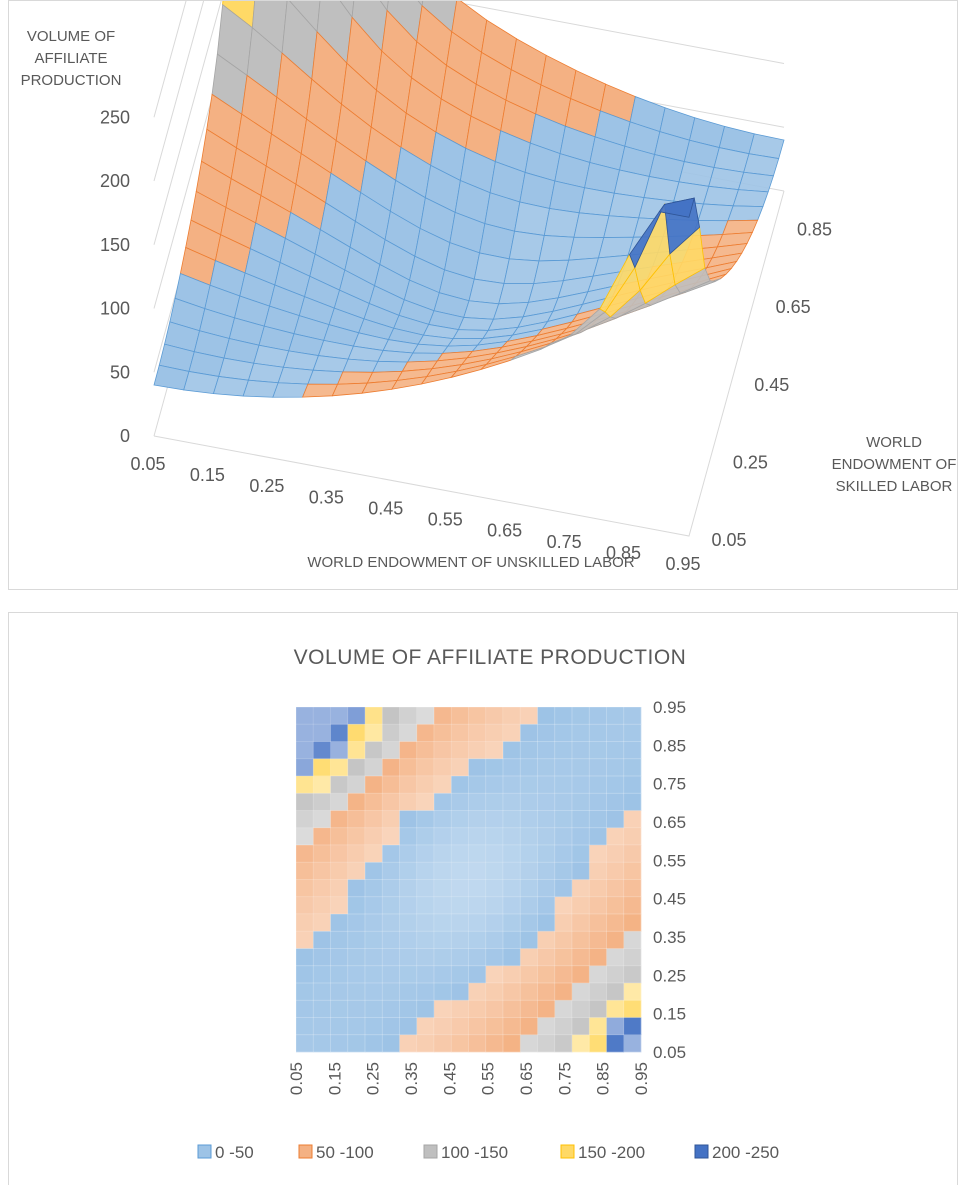 The image size is (958, 1190). What do you see at coordinates (430, 1151) in the screenshot?
I see `legend-swatch` at bounding box center [430, 1151].